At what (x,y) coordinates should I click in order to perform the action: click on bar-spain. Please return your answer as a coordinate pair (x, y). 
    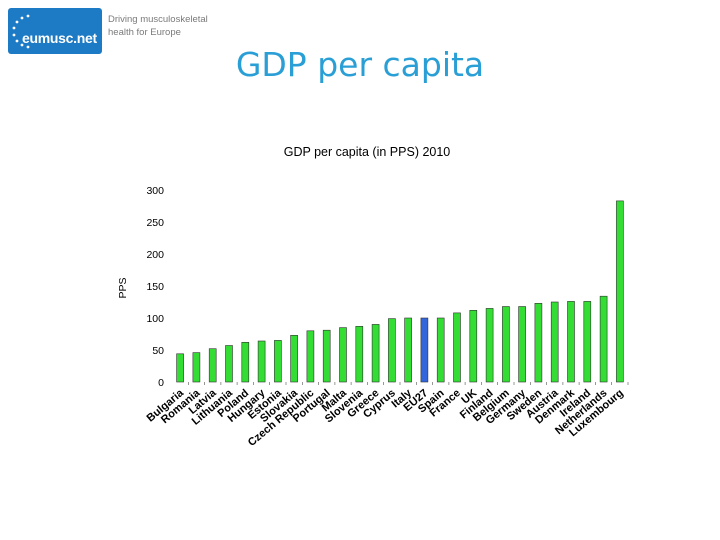
    Looking at the image, I should click on (440, 350).